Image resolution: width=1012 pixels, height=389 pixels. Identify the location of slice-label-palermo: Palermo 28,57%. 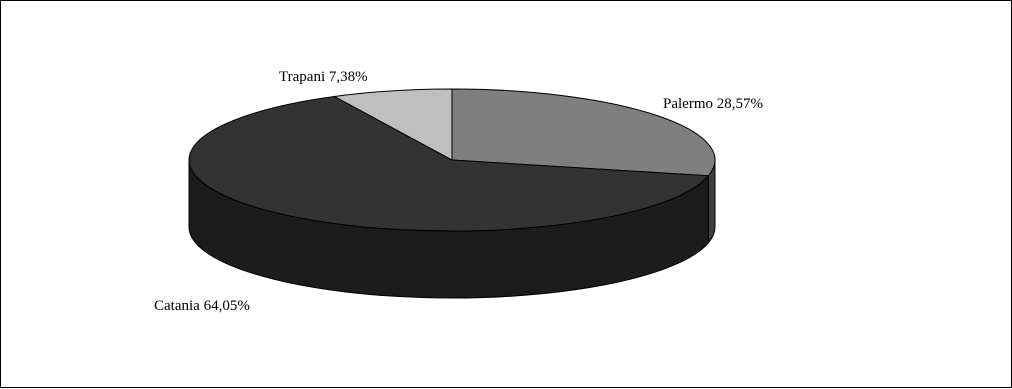
(713, 104).